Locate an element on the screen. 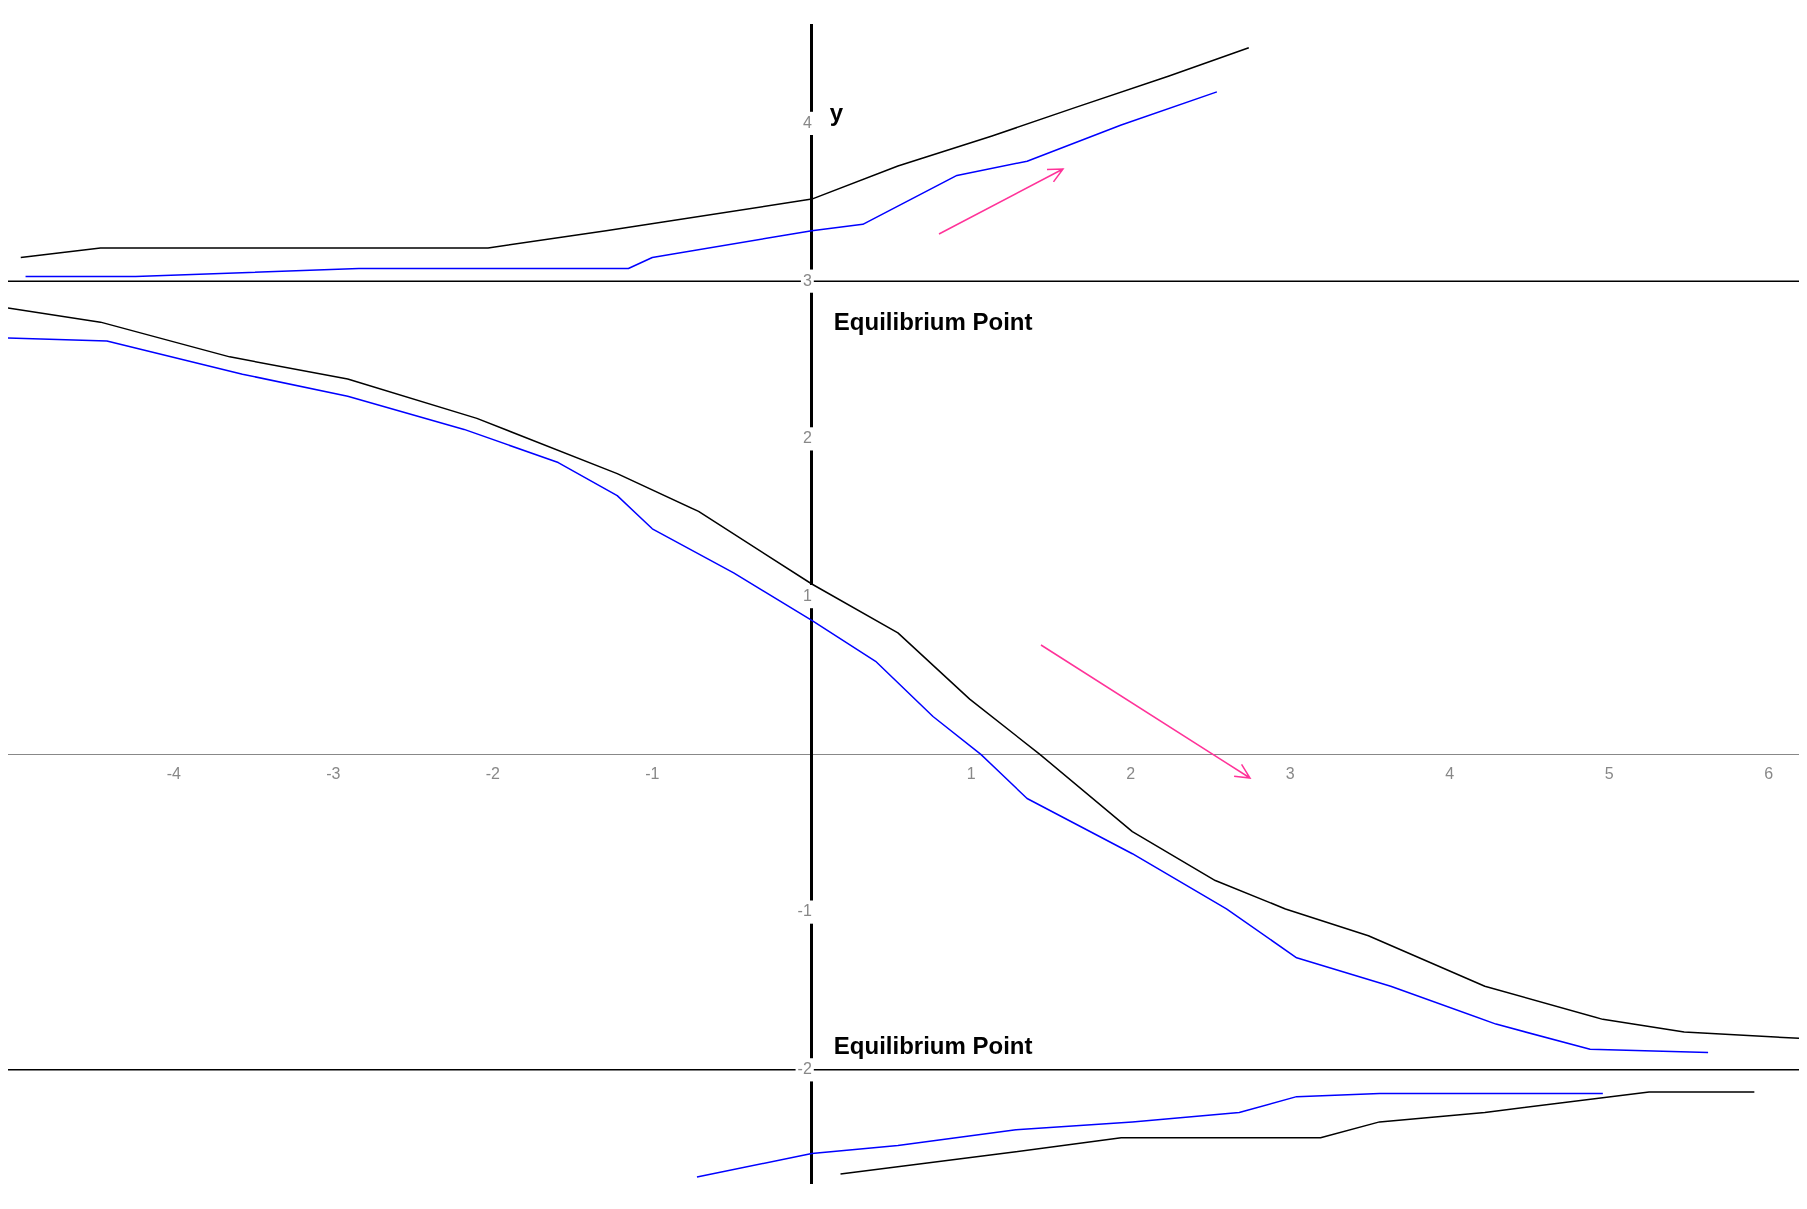 This screenshot has height=1209, width=1807. y-tick-label: 1 is located at coordinates (807, 596).